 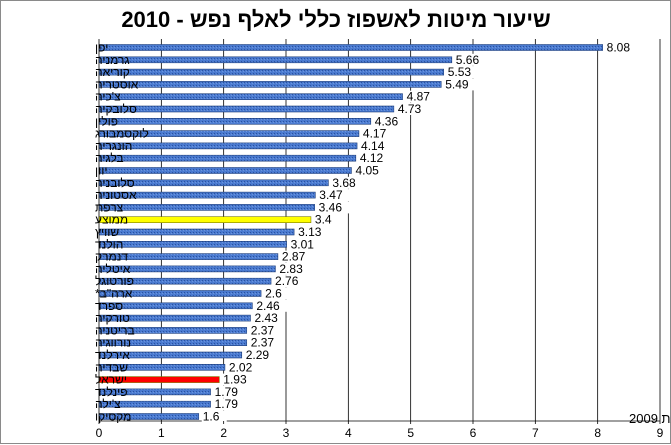 I want to click on value-label: 3.01, so click(x=303, y=244).